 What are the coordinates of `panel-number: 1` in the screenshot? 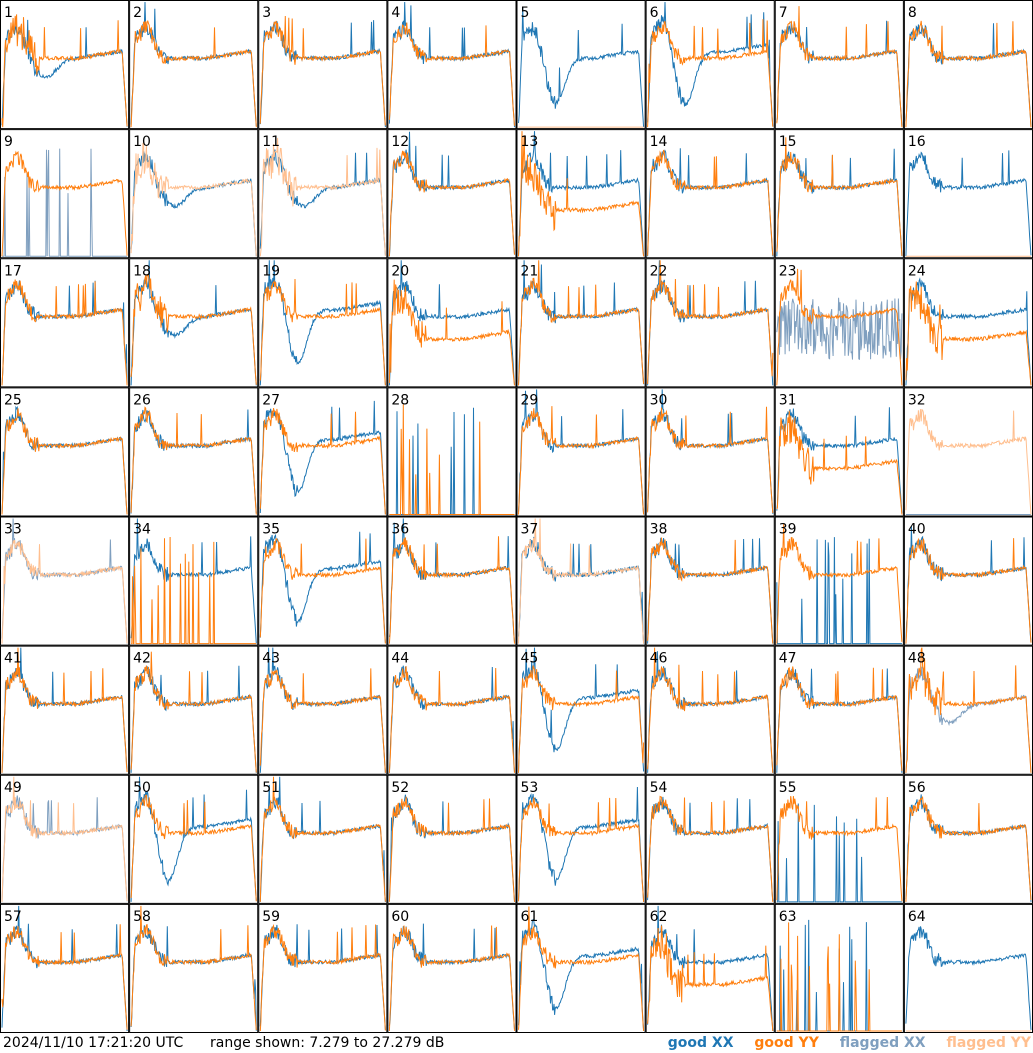 It's located at (8, 13).